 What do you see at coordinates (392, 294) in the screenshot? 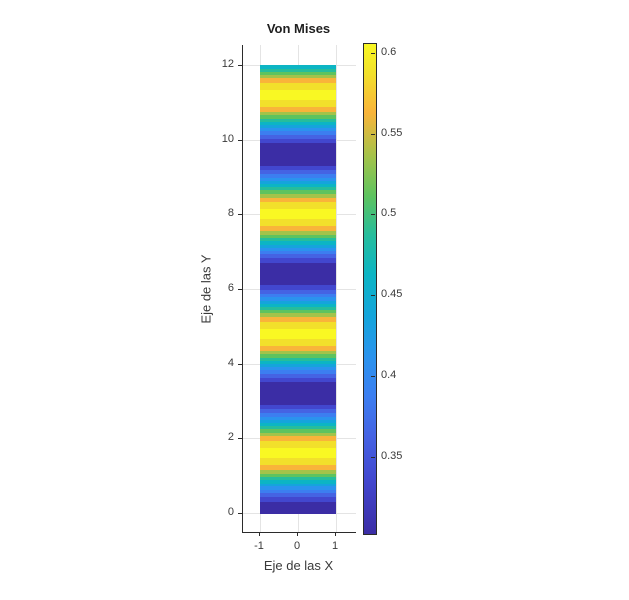
I see `colorbar-tick-label: 0.45` at bounding box center [392, 294].